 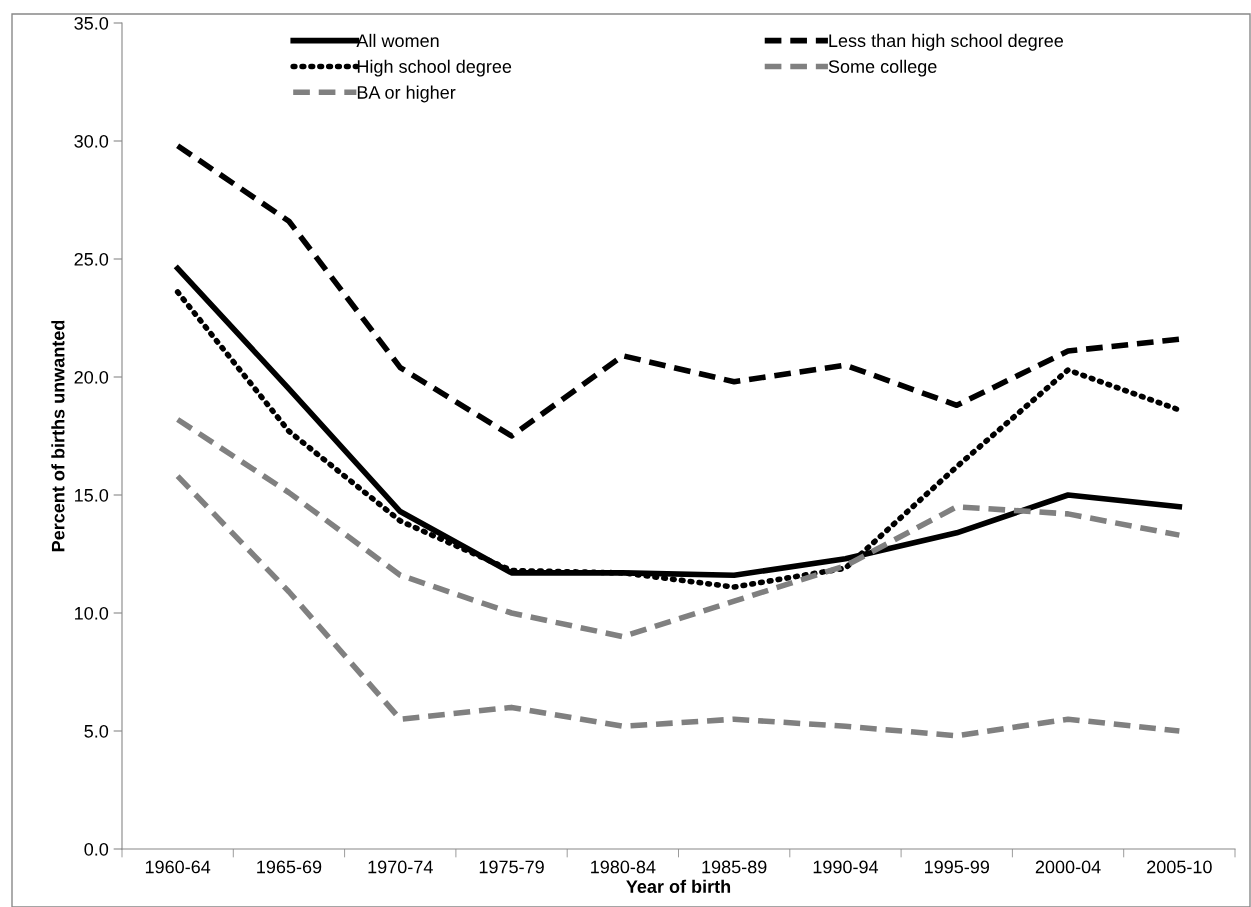 I want to click on x-tick-label: 1995-99, so click(x=957, y=867).